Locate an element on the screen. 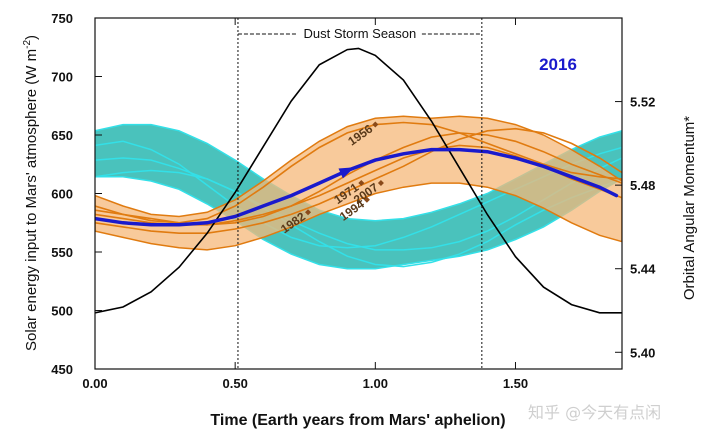  x-tick-label: 0.50 is located at coordinates (235, 383).